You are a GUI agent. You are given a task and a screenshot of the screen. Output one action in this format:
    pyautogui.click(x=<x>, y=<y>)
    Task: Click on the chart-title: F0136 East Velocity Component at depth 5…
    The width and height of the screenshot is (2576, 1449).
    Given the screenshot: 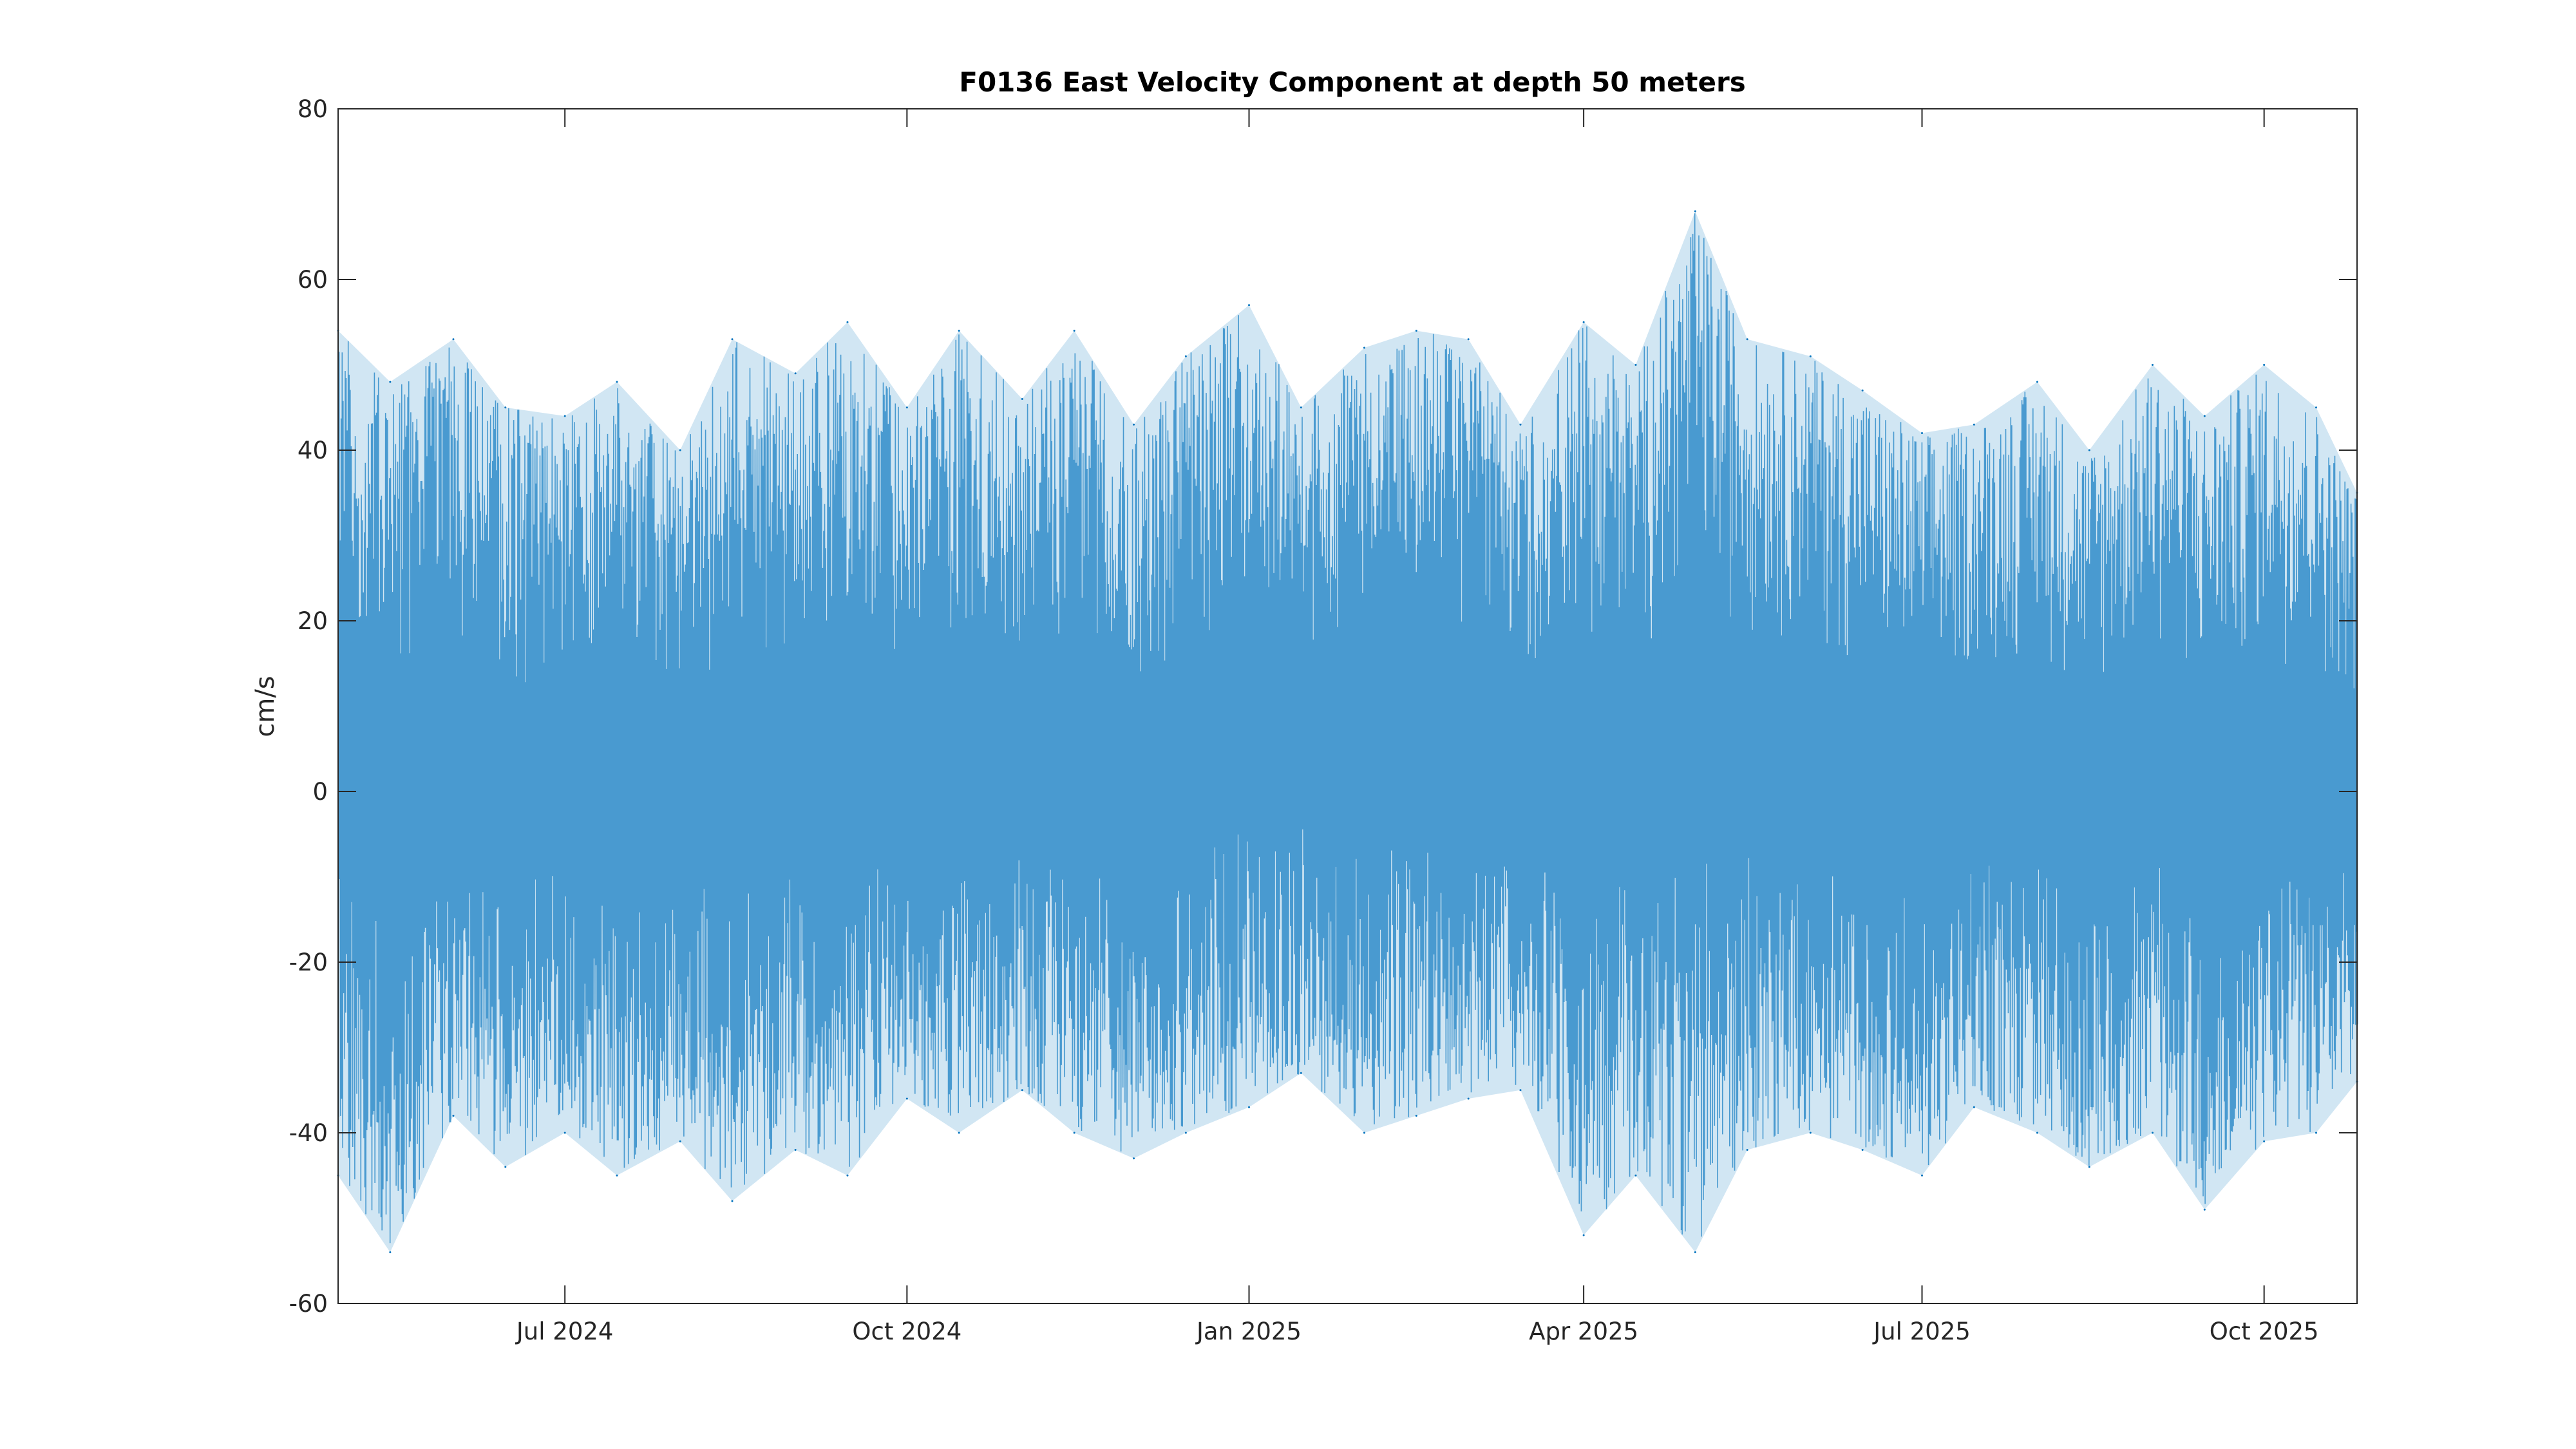 What is the action you would take?
    pyautogui.click(x=1352, y=82)
    